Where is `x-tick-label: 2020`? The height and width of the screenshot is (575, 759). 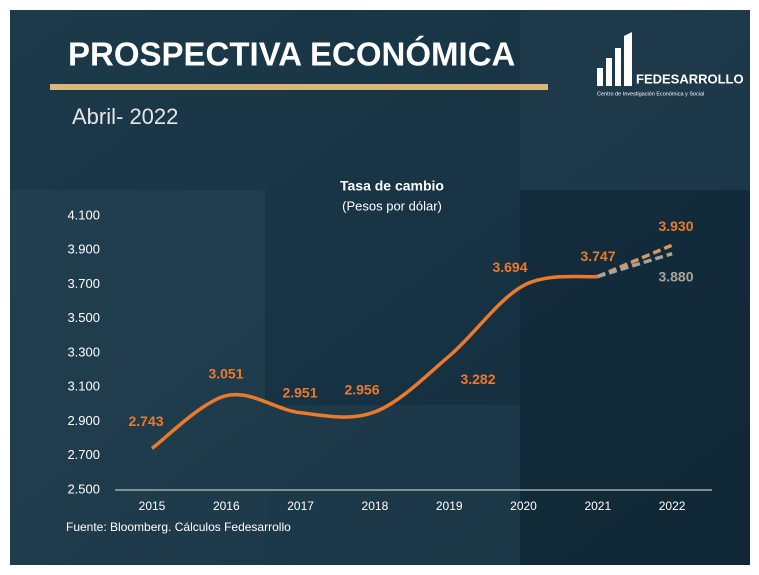 x-tick-label: 2020 is located at coordinates (523, 506).